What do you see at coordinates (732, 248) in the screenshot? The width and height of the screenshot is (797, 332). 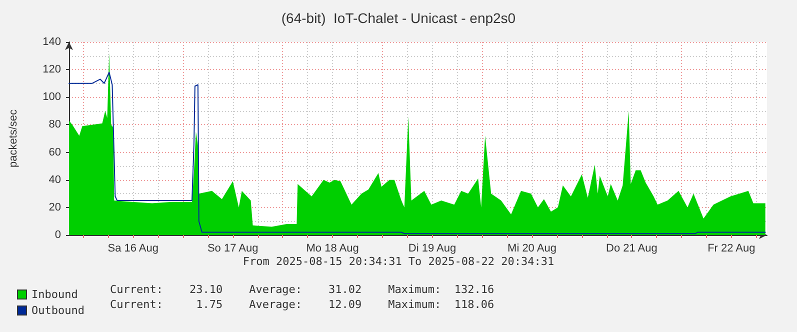 I see `x-tick-label: Fr 22 Aug` at bounding box center [732, 248].